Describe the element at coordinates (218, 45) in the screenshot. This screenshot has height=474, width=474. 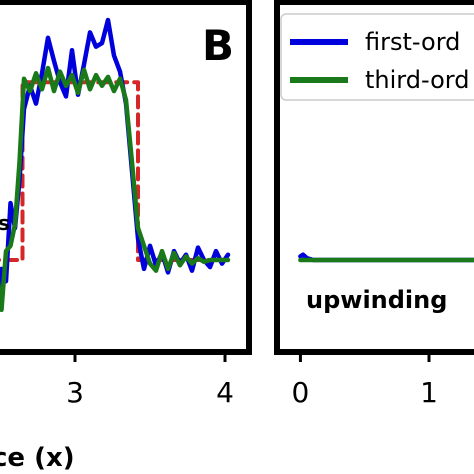
I see `panel-b-label: B` at that location.